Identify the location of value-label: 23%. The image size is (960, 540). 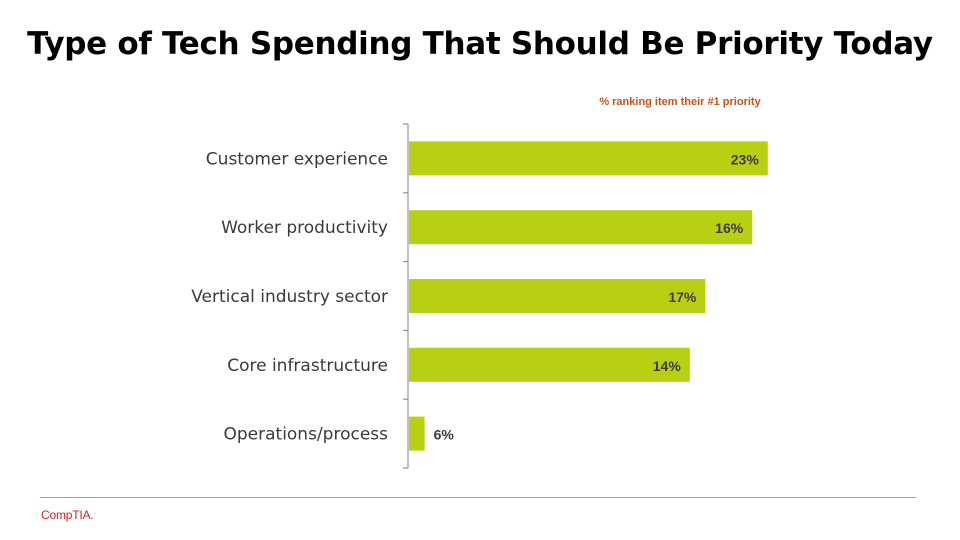
(745, 159).